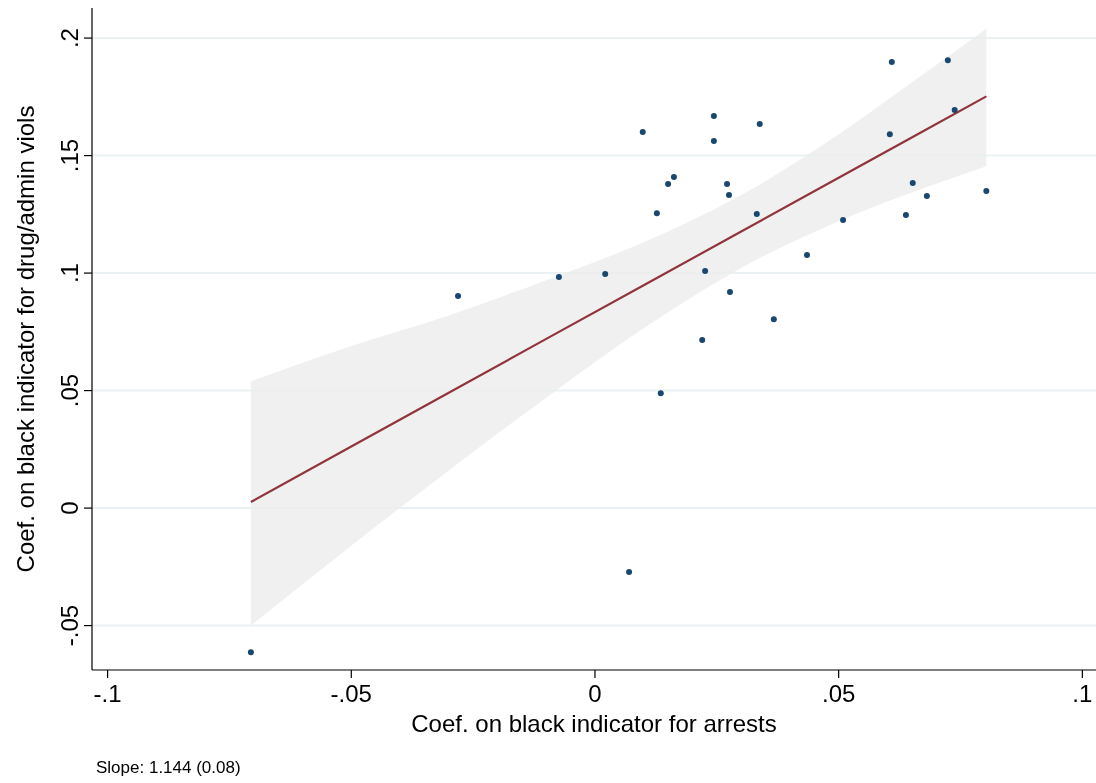 The height and width of the screenshot is (783, 1096). I want to click on y-tick-label: 0, so click(69, 508).